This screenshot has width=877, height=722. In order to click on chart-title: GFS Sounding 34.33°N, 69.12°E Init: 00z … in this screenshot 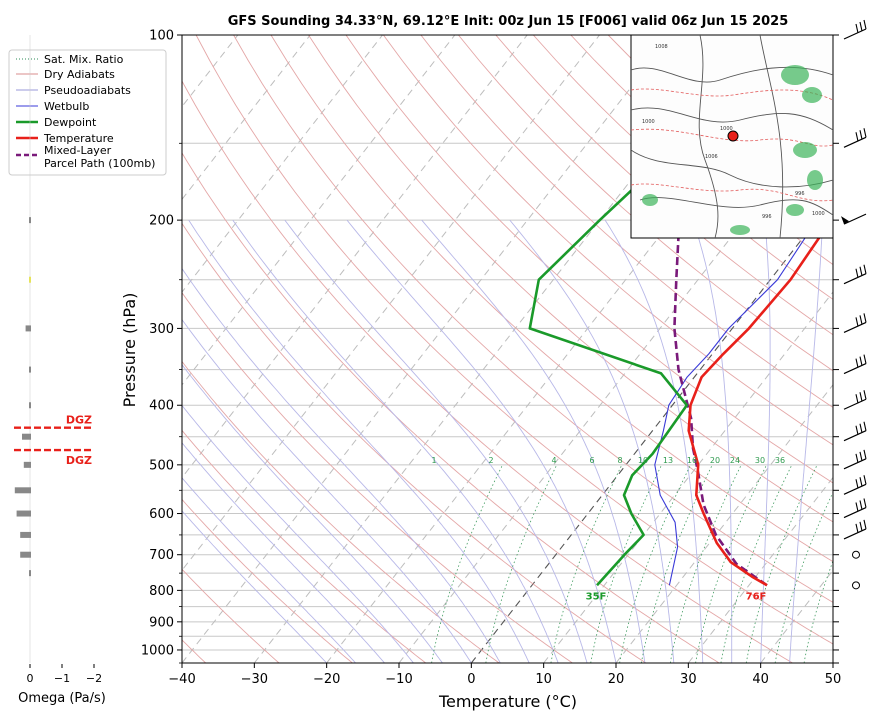, I will do `click(508, 21)`.